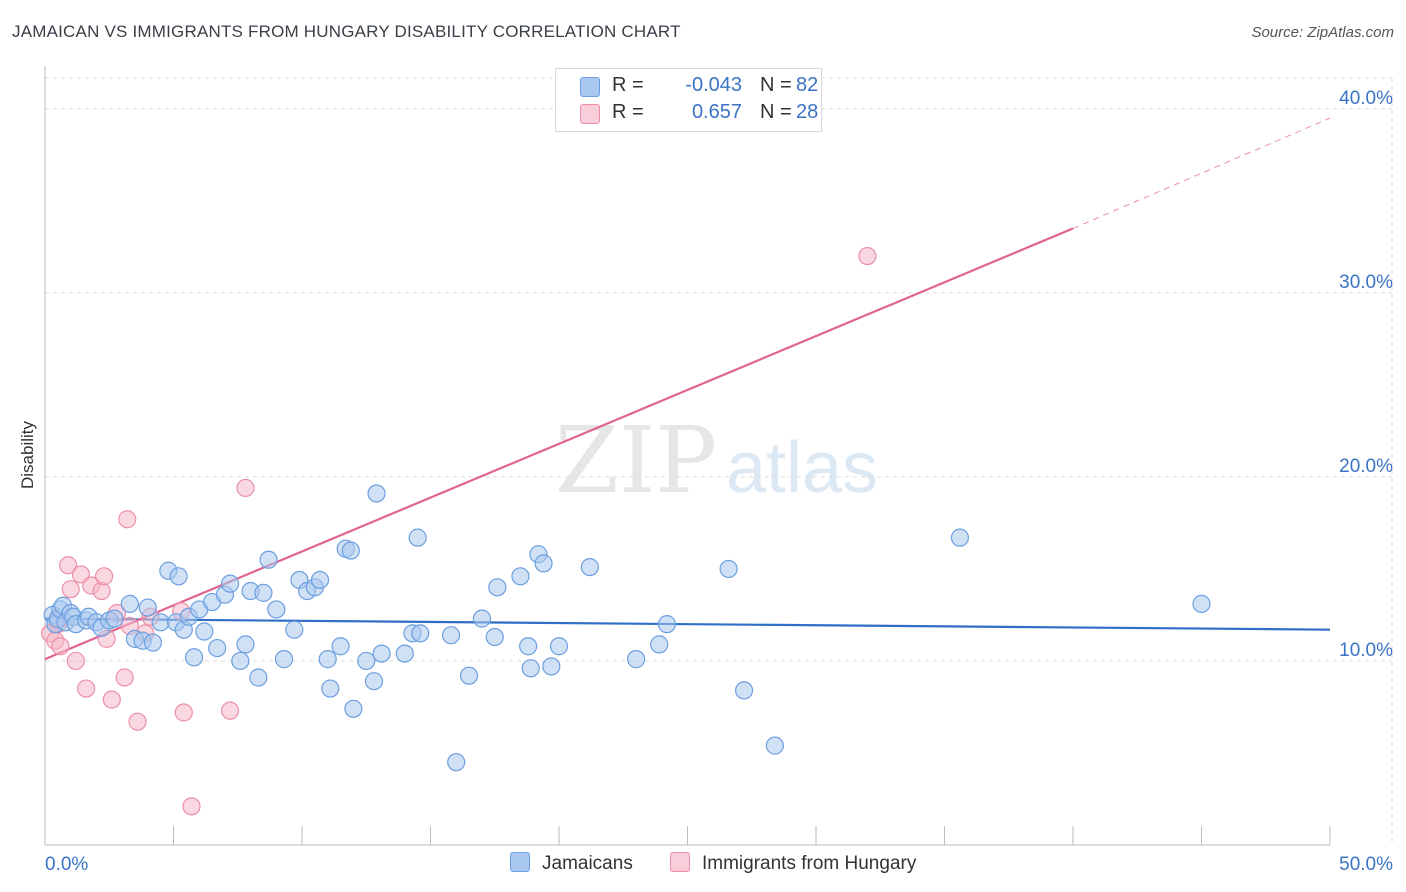 The image size is (1406, 892). What do you see at coordinates (688, 100) in the screenshot?
I see `legend-box: R = -0.043 N = 82 R = 0.657 N = 28` at bounding box center [688, 100].